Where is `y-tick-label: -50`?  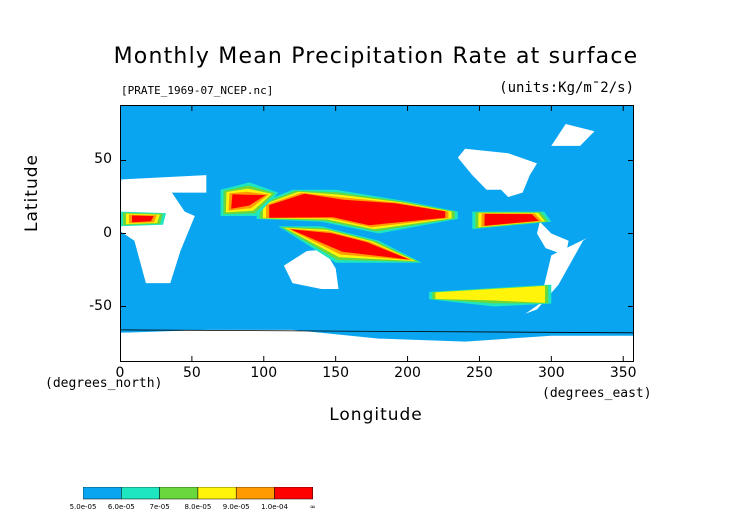
y-tick-label: -50 is located at coordinates (100, 305).